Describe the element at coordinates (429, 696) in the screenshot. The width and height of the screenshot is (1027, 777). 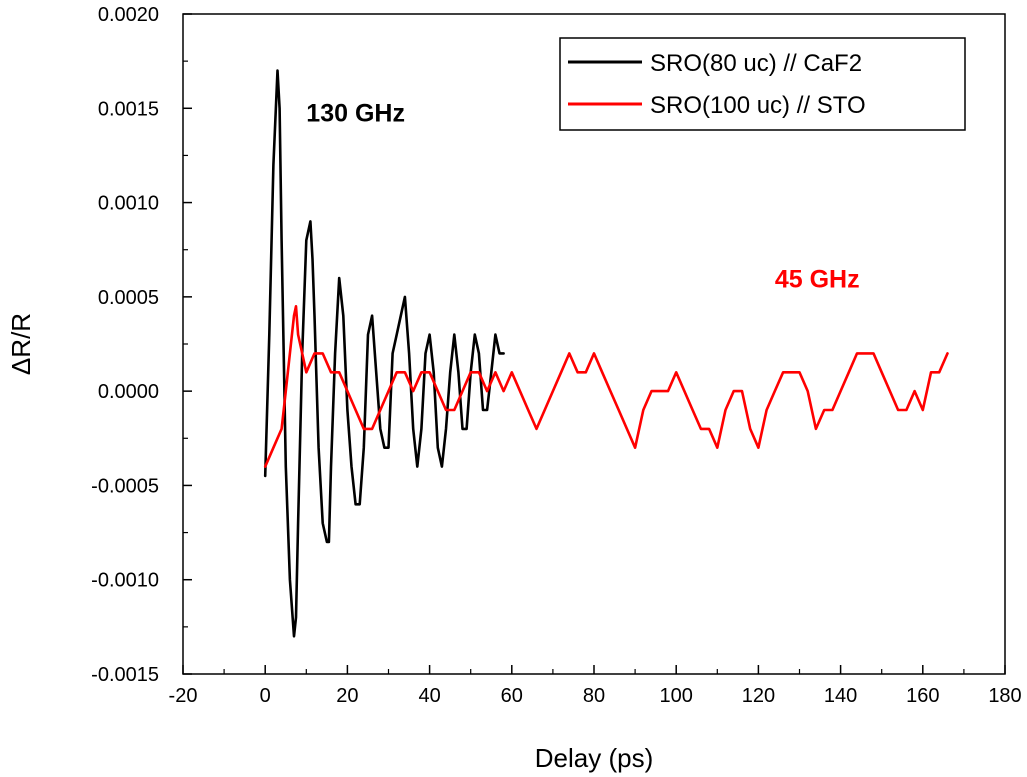
I see `x-tick-label: 40` at that location.